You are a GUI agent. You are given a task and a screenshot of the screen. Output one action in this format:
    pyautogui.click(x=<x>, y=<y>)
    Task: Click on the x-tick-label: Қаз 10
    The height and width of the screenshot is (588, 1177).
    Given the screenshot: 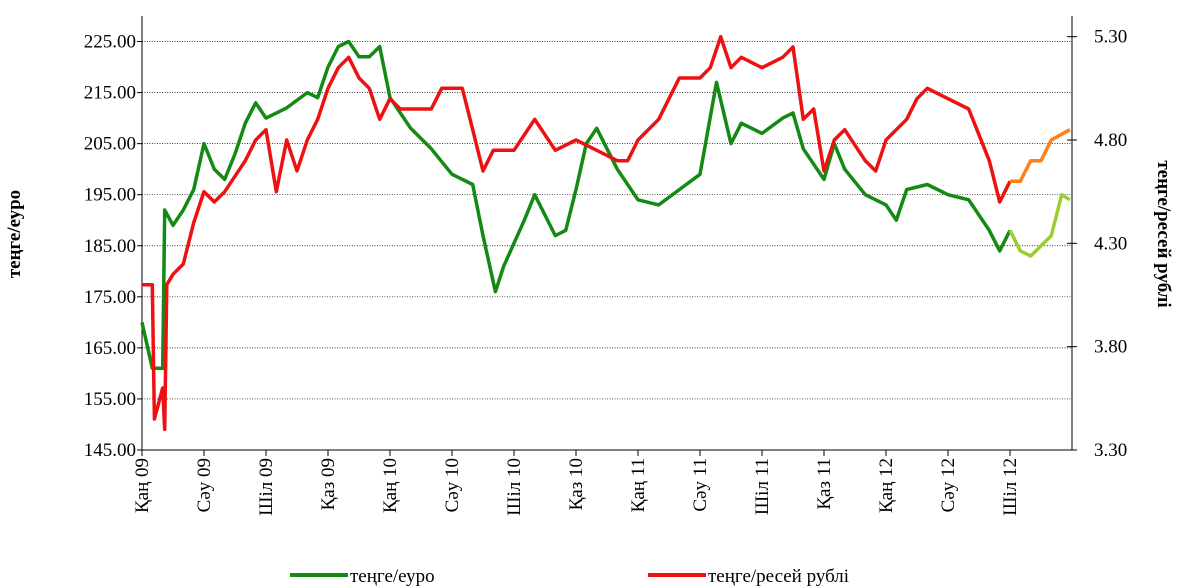 What is the action you would take?
    pyautogui.click(x=576, y=484)
    